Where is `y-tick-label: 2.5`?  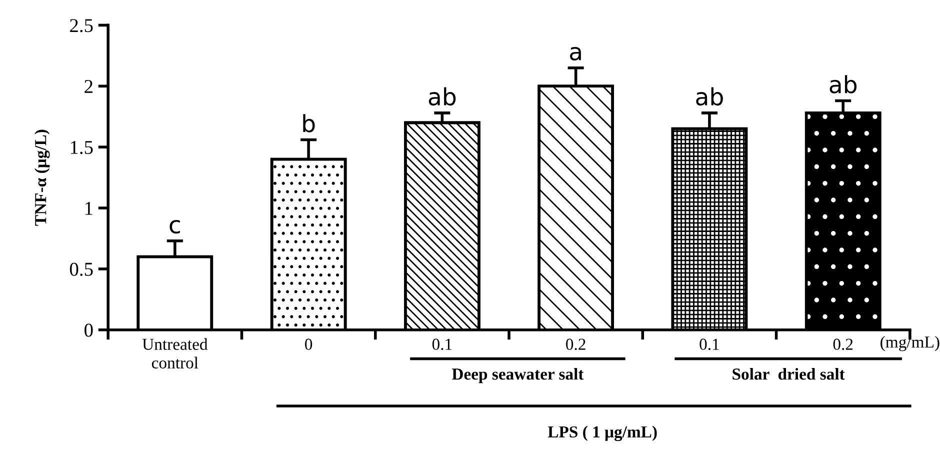 y-tick-label: 2.5 is located at coordinates (81, 25).